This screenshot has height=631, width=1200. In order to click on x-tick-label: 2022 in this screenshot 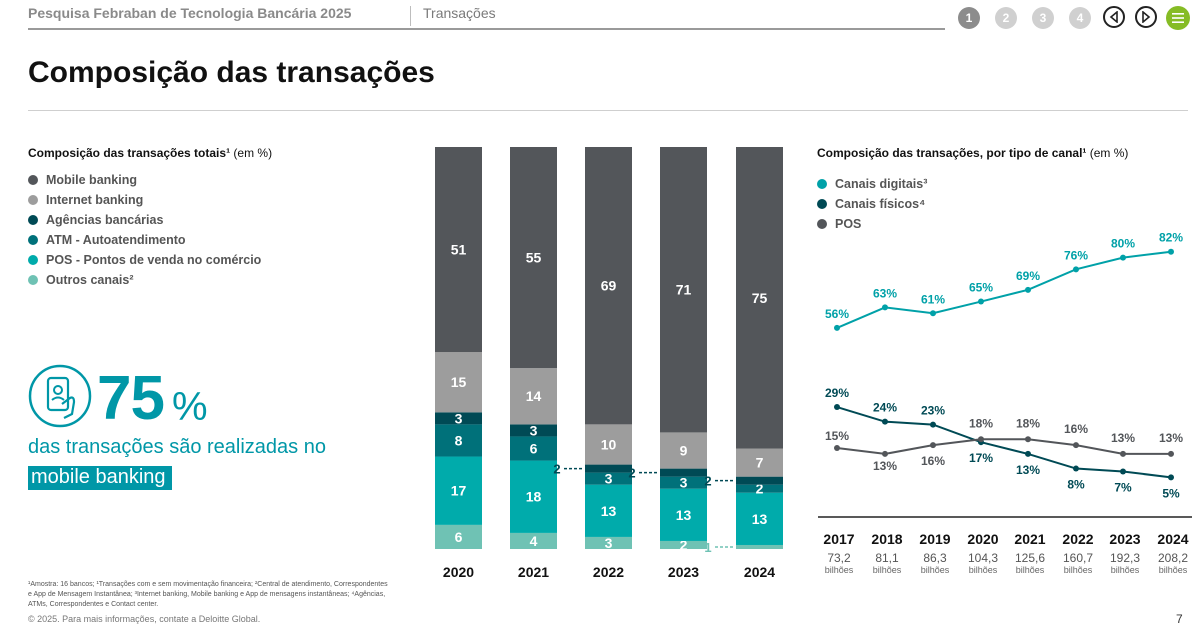, I will do `click(1077, 539)`.